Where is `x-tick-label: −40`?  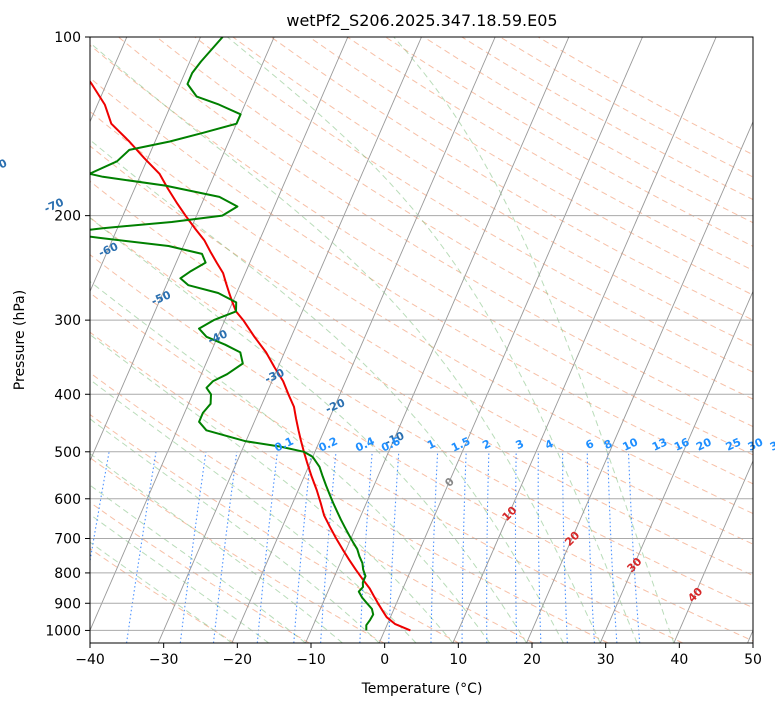
x-tick-label: −40 is located at coordinates (90, 660).